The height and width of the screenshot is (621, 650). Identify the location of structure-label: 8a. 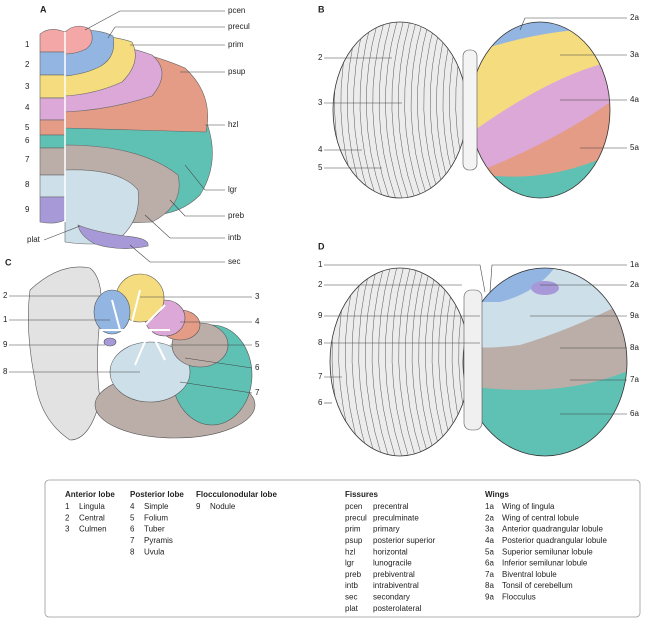
(634, 347).